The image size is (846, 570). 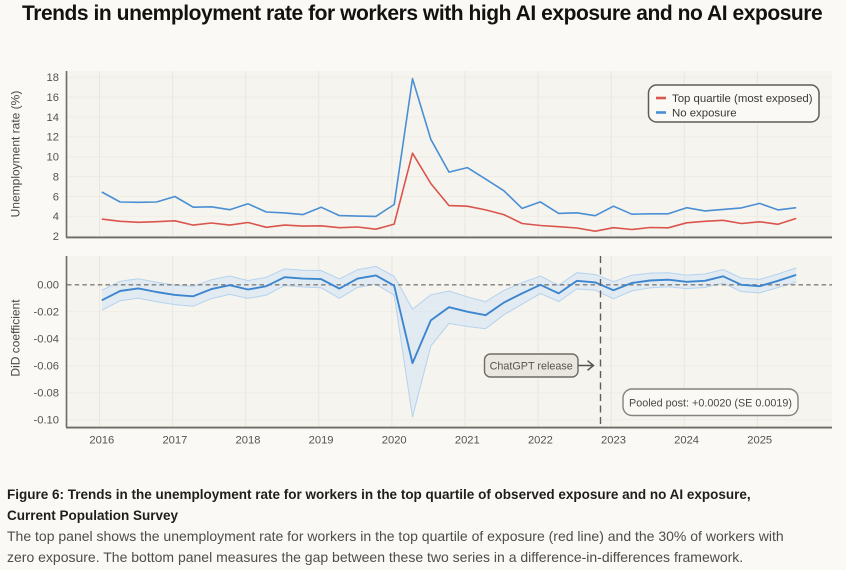 What do you see at coordinates (56, 178) in the screenshot?
I see `svg-text: 8` at bounding box center [56, 178].